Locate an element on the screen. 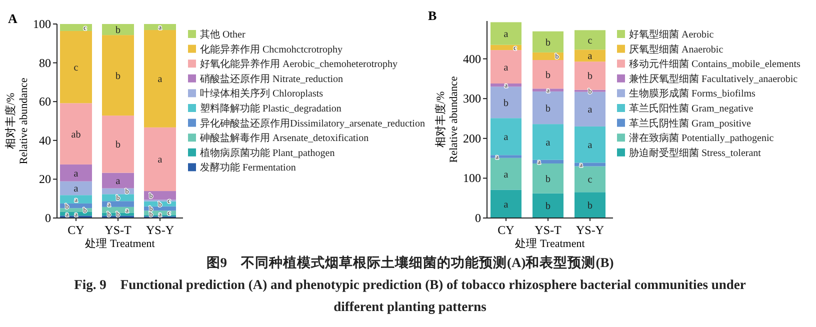  y-tick-label: 200 is located at coordinates (472, 138).